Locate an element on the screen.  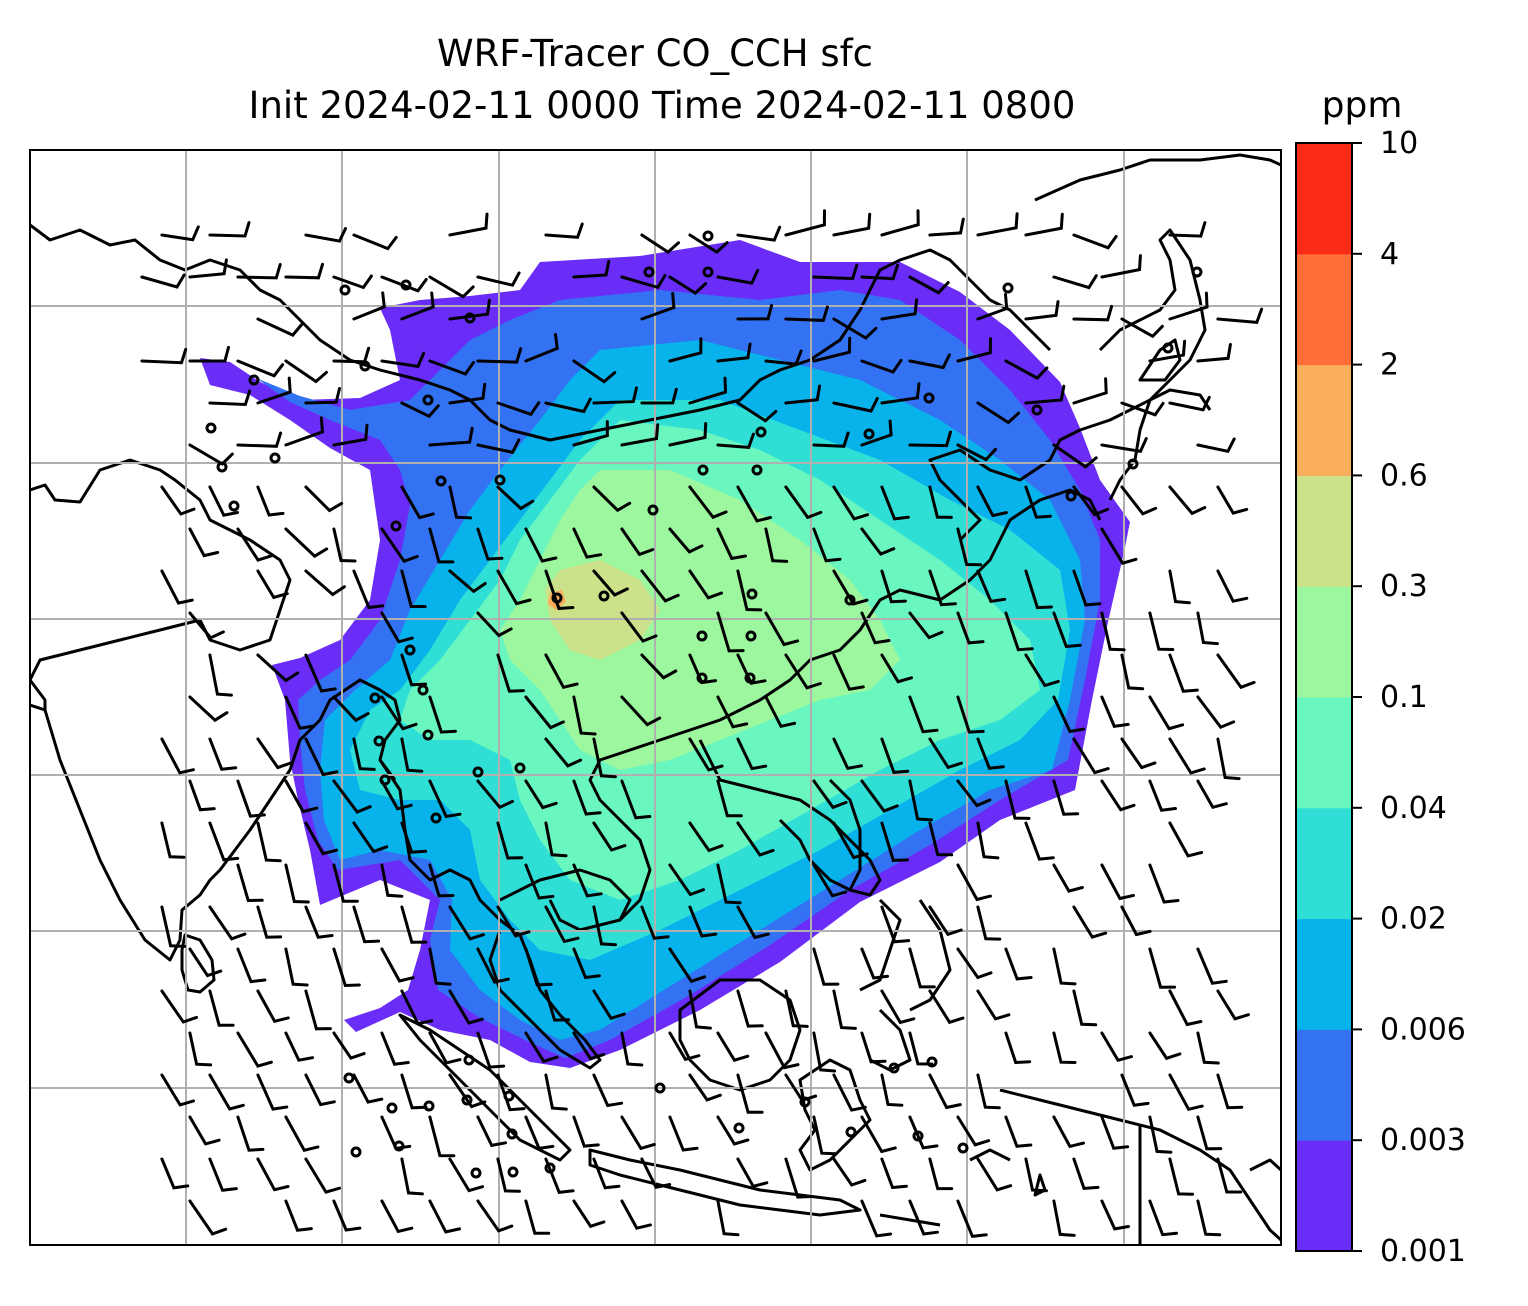
colorbar-tick-label: 0.6 is located at coordinates (1404, 475).